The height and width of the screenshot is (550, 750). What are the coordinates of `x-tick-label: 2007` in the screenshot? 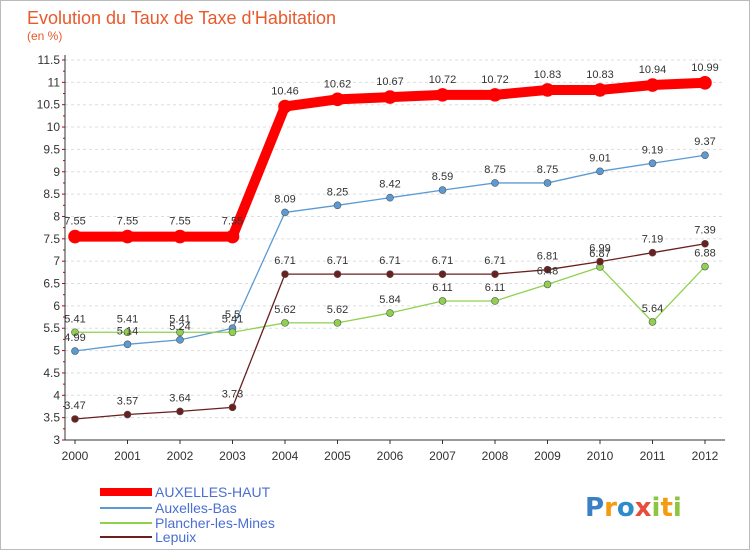 It's located at (442, 456).